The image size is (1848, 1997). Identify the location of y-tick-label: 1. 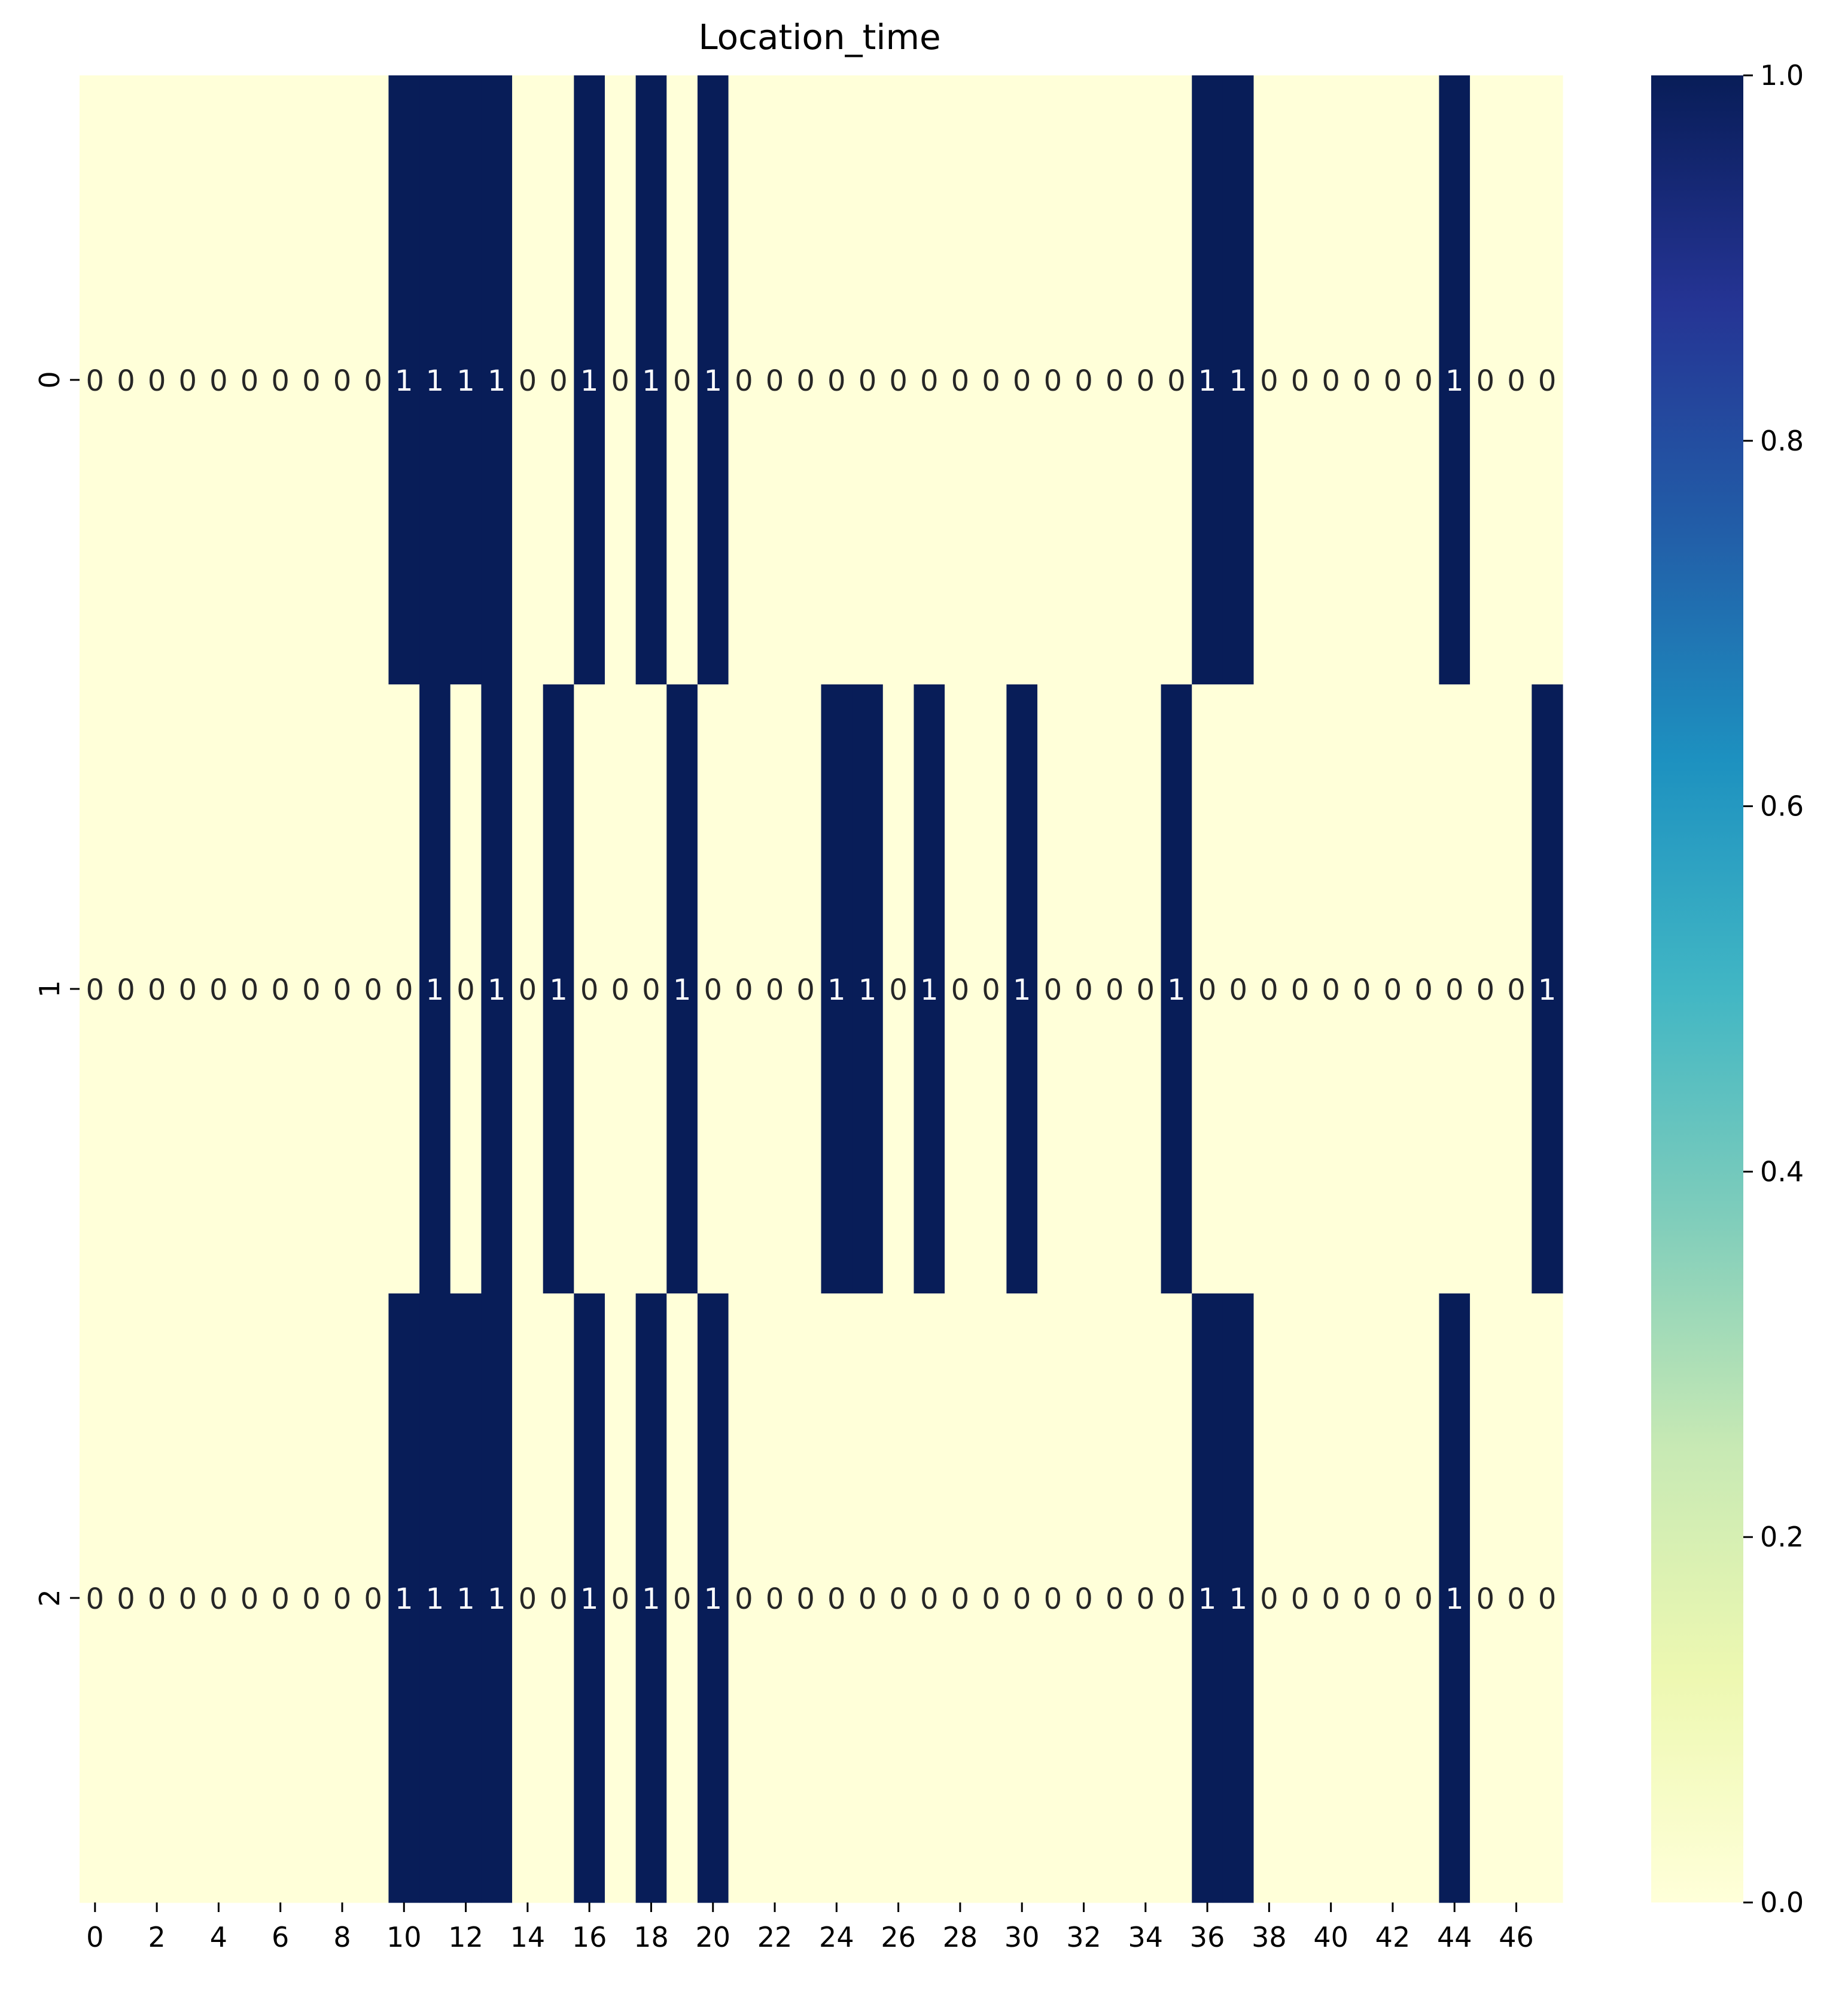
(50, 988).